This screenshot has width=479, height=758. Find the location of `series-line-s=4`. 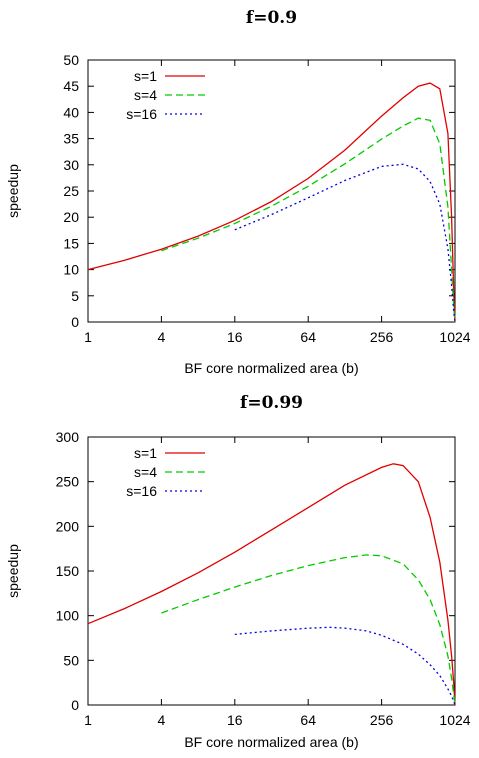

series-line-s=4 is located at coordinates (308, 630).